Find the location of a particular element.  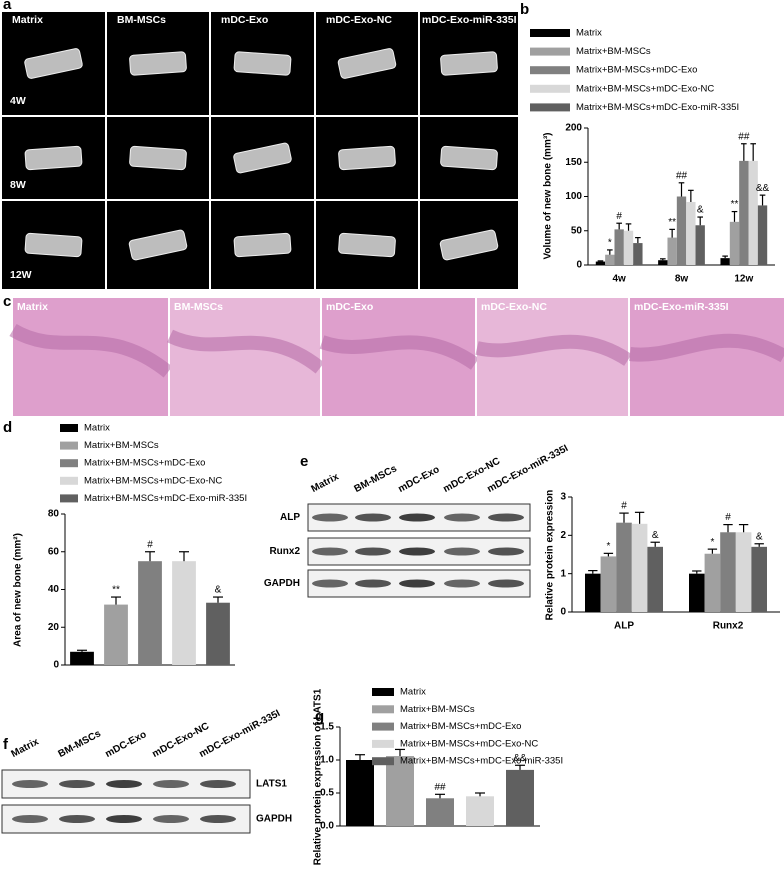

blot-row-label: Runx2 is located at coordinates (284, 551).